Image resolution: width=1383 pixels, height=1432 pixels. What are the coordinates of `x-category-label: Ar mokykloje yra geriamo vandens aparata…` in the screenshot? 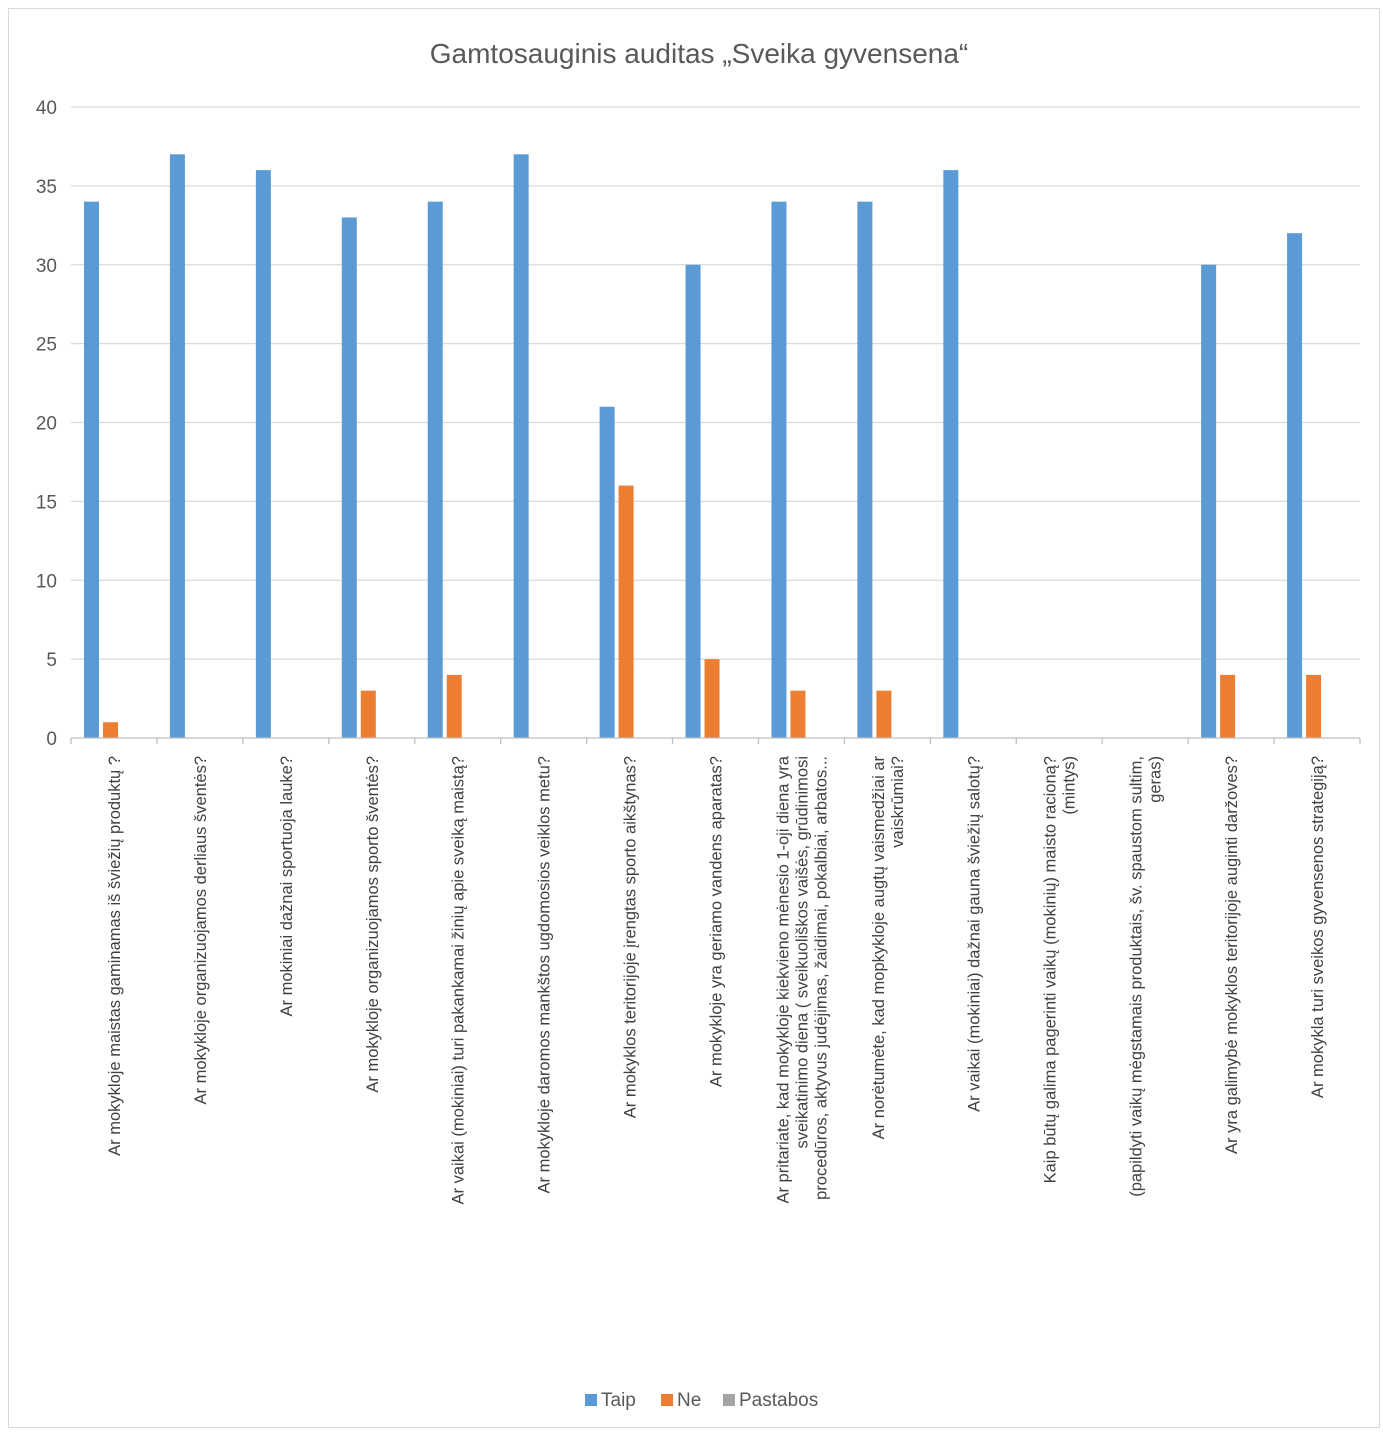 It's located at (717, 921).